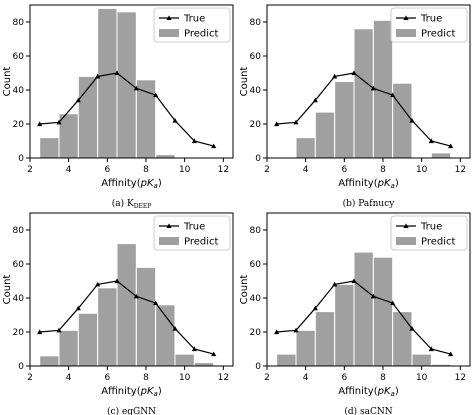 The height and width of the screenshot is (415, 474). I want to click on y-tick-label: 20, so click(19, 333).